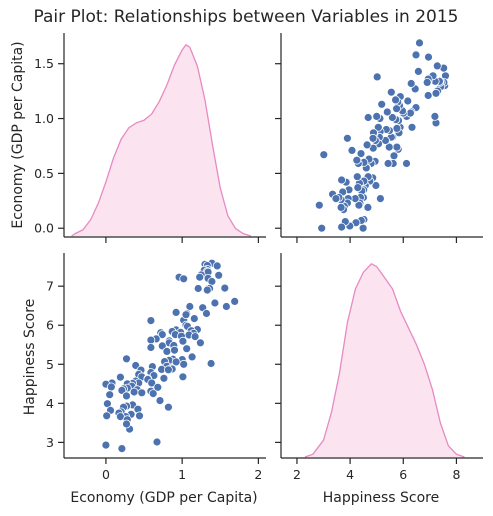  Describe the element at coordinates (50, 286) in the screenshot. I see `y-tick-label: 7` at that location.